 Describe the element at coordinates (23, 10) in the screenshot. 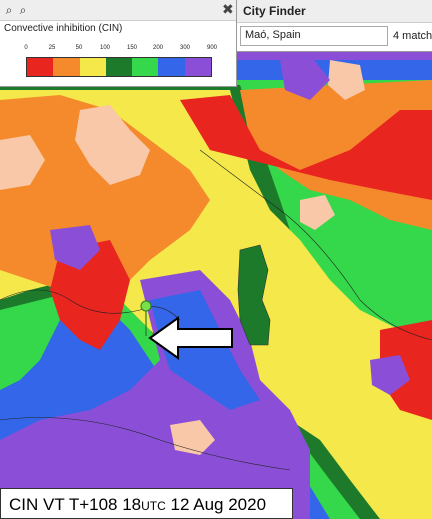

I see `zoom-out-icon: ⌕` at that location.